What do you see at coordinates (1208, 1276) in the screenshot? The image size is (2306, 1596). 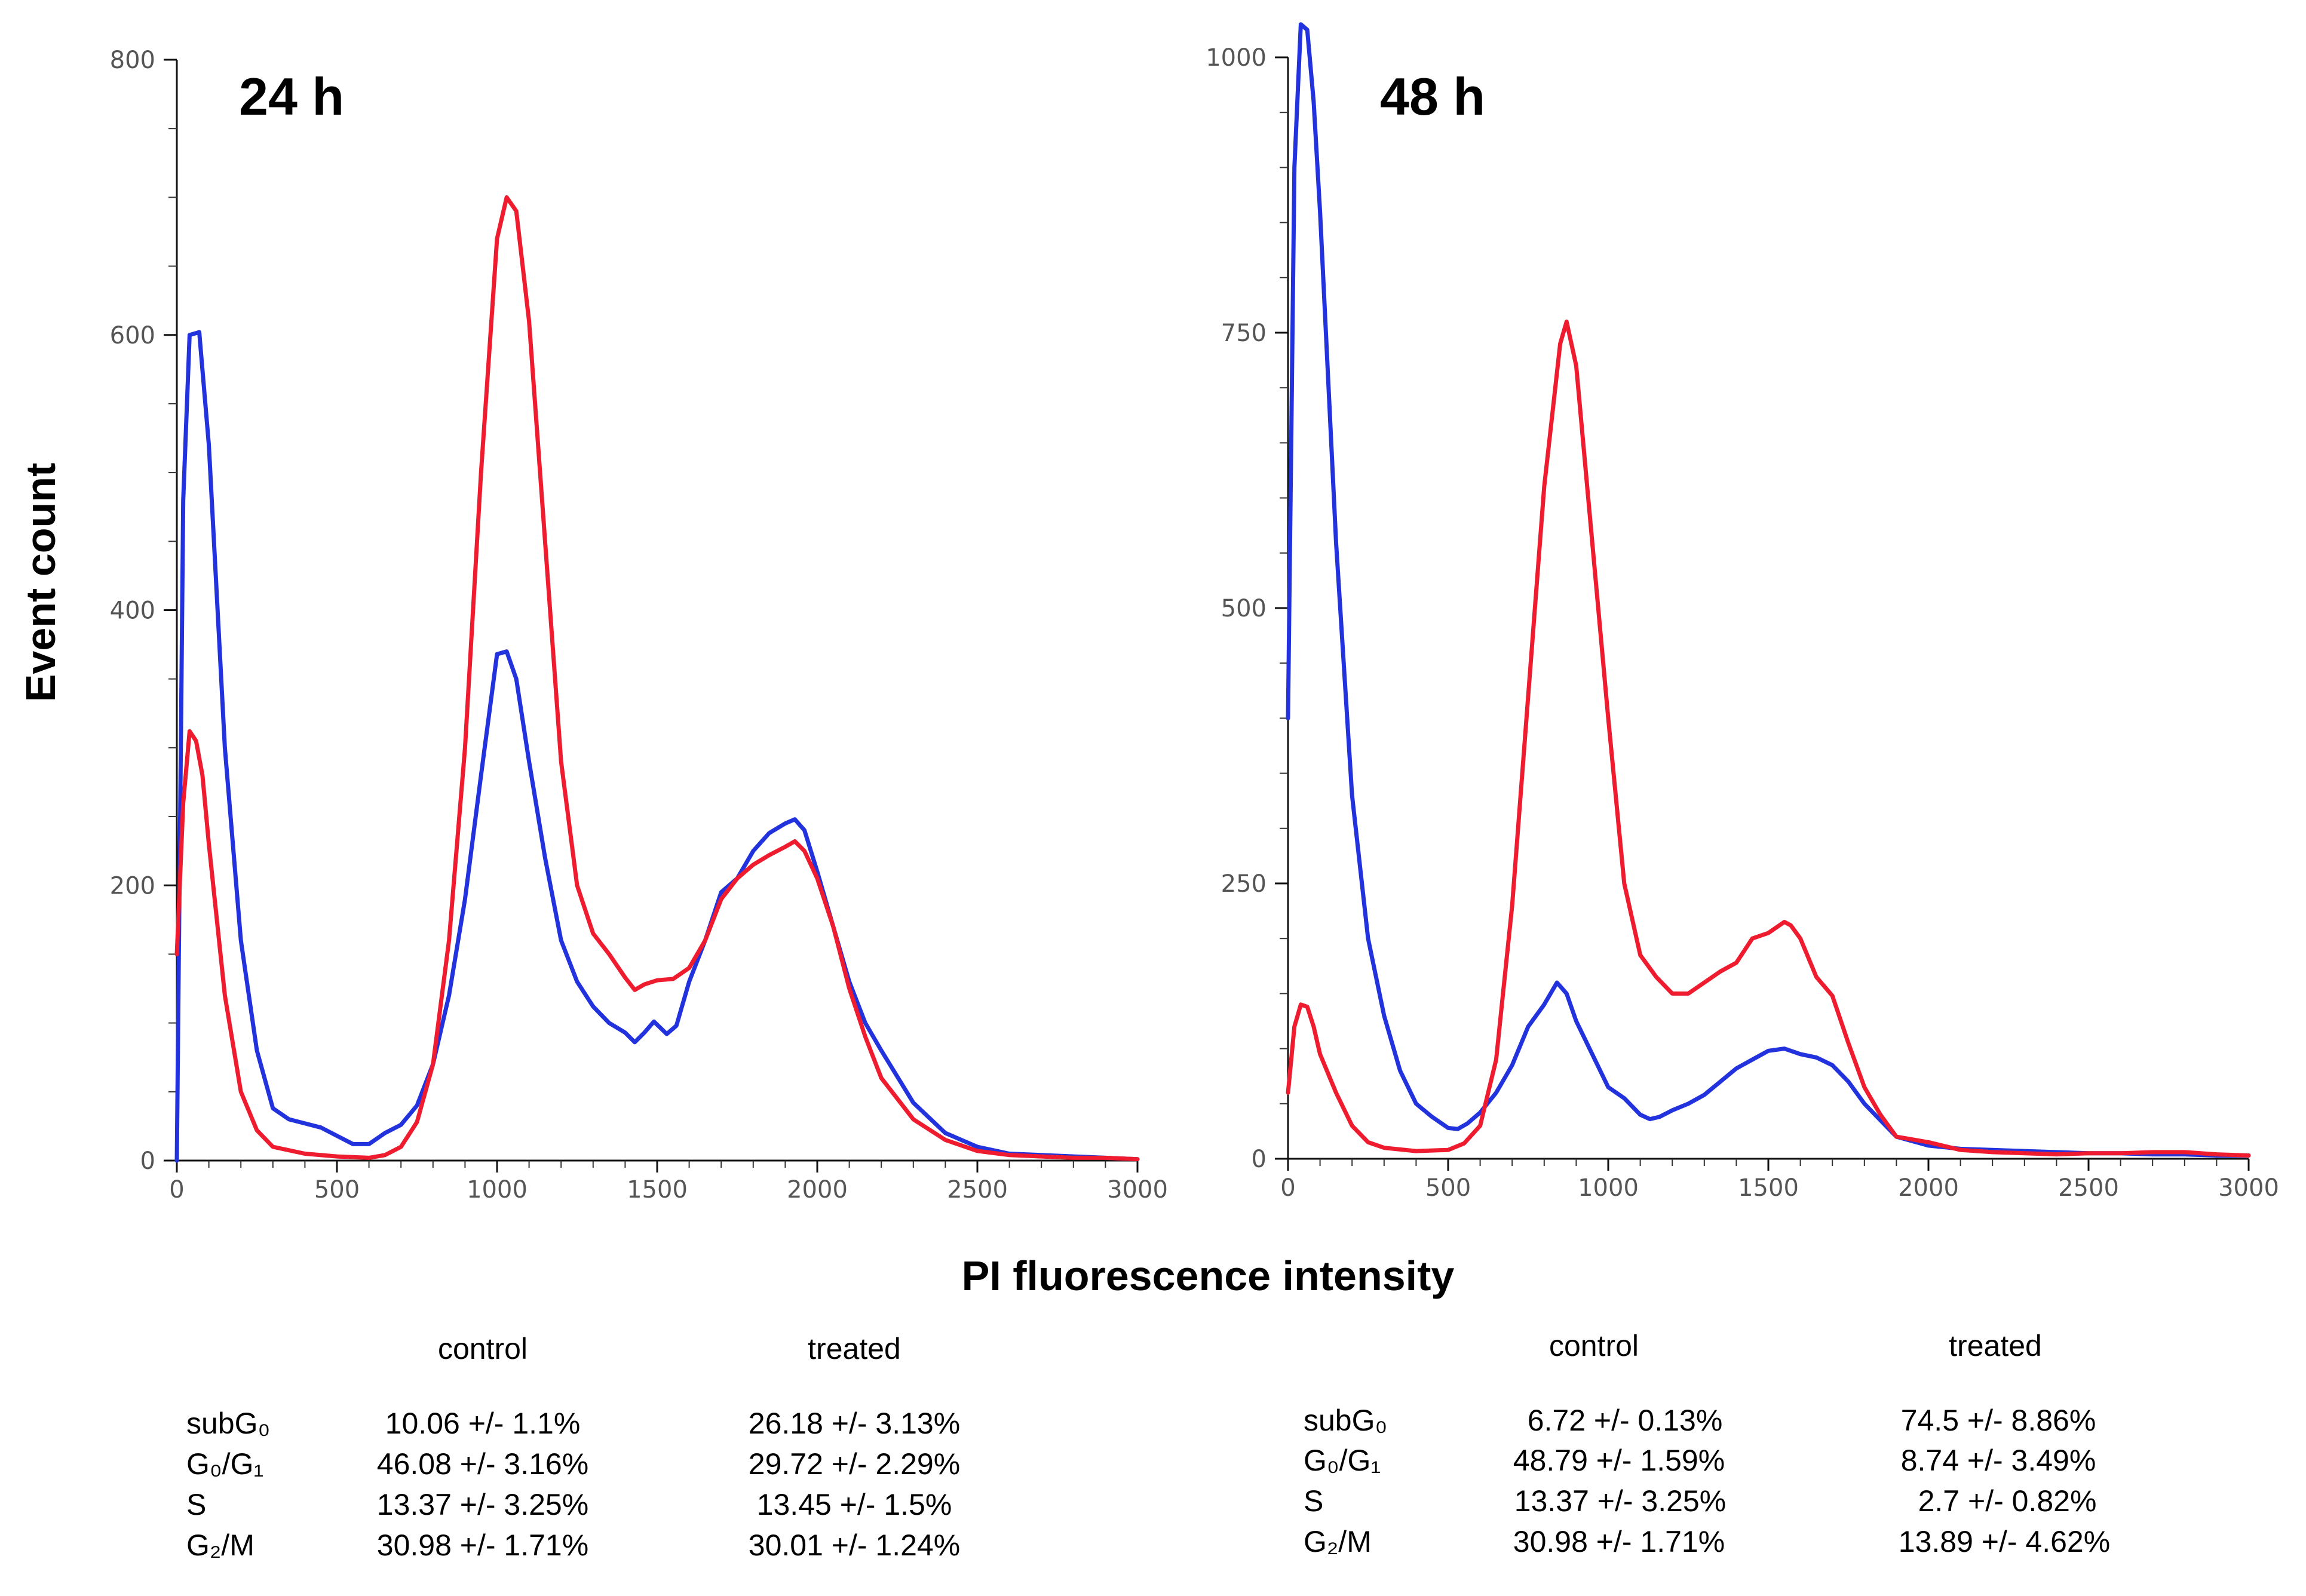 I see `x-axis-title: PI fluorescence intensity` at bounding box center [1208, 1276].